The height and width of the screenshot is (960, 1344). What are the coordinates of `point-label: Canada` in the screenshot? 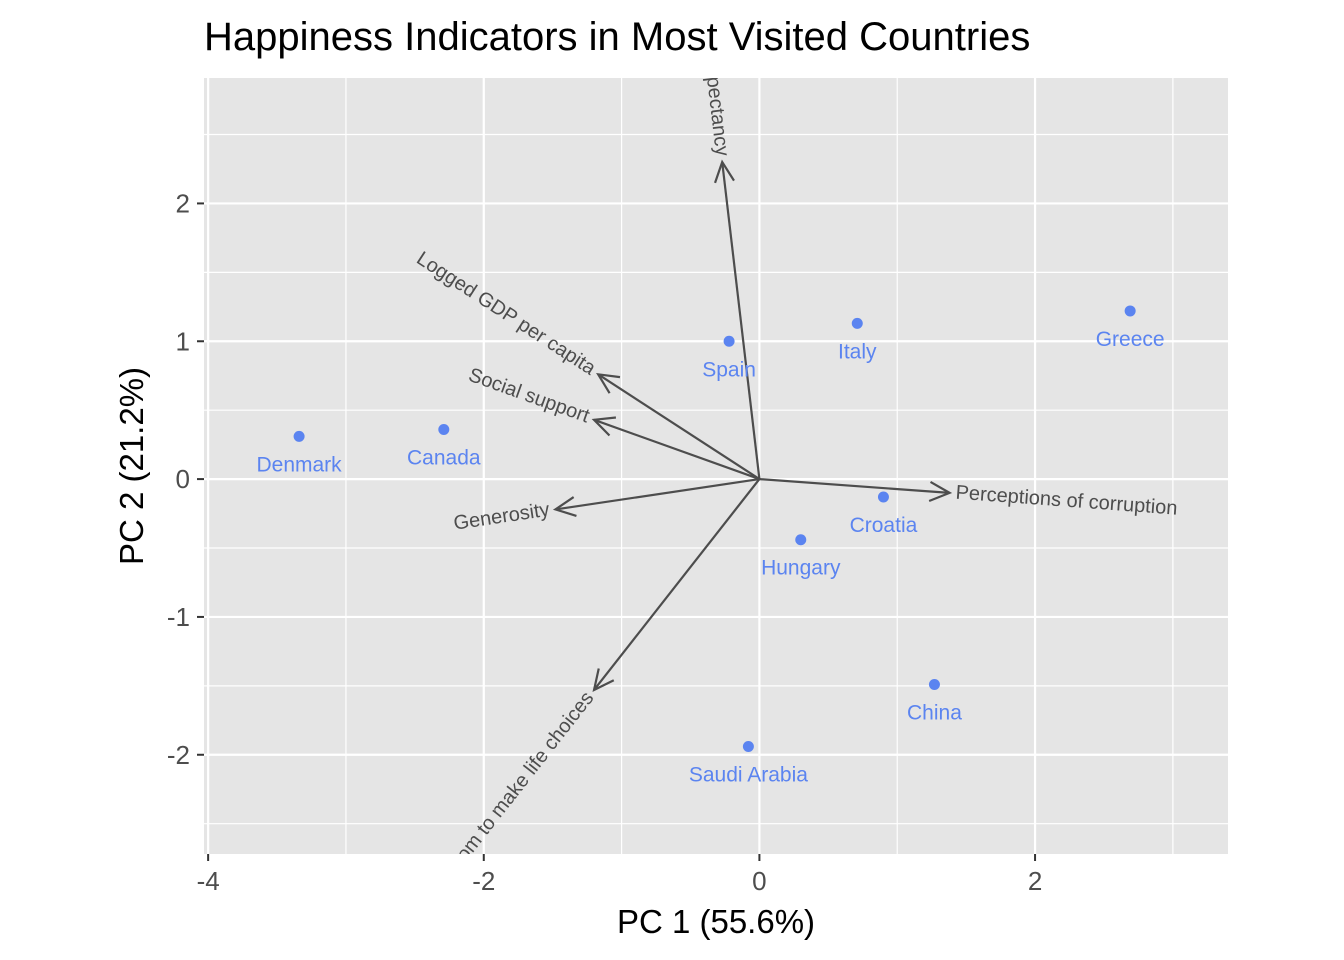 It's located at (444, 457).